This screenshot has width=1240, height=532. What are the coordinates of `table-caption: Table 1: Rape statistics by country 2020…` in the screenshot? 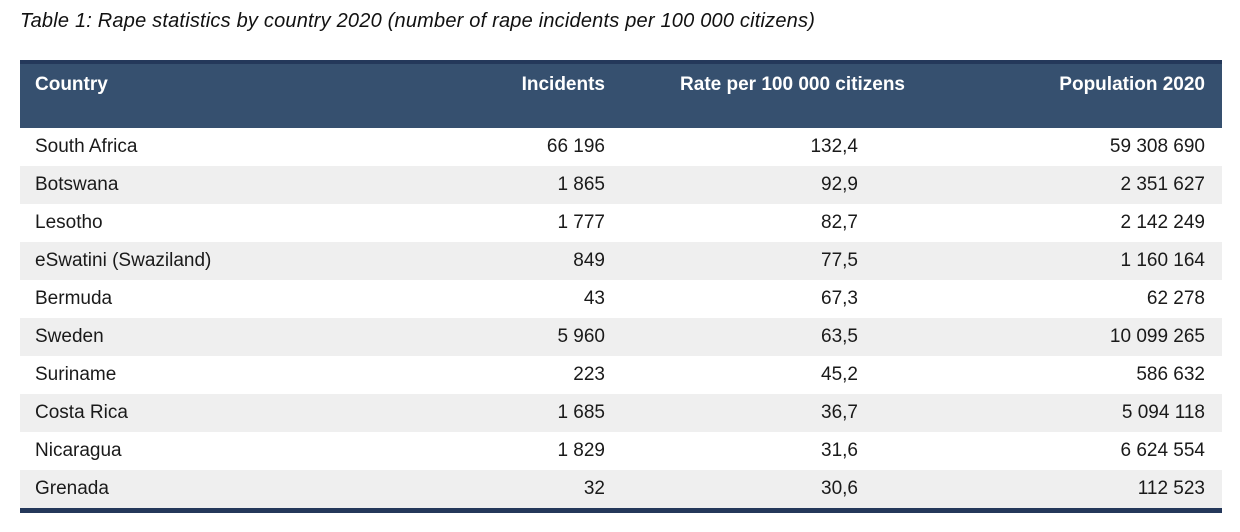 It's located at (418, 21).